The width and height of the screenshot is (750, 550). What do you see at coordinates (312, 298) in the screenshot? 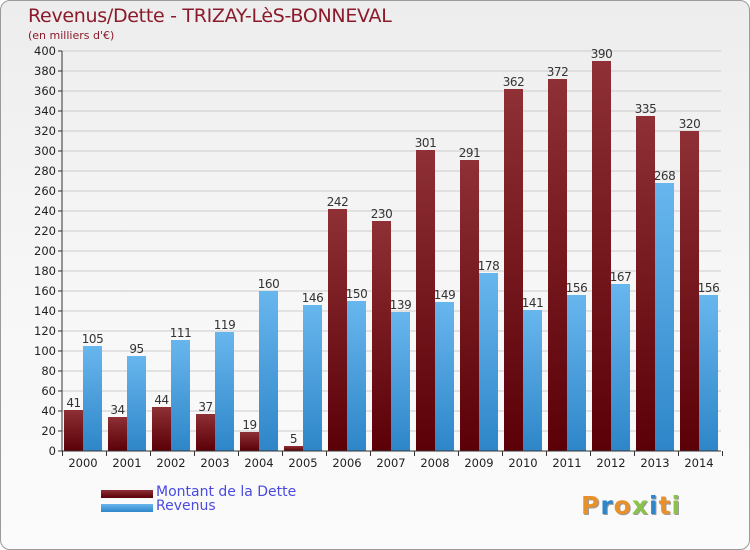
I see `data-label-revenus: 146` at bounding box center [312, 298].